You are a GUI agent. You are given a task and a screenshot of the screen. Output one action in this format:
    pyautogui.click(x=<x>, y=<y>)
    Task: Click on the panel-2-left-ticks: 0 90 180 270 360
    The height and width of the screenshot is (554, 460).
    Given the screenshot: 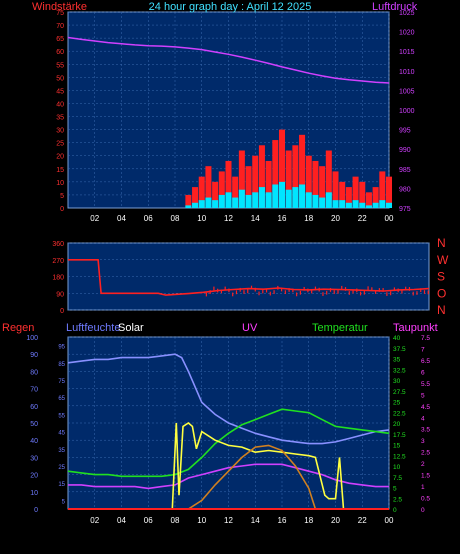 What is the action you would take?
    pyautogui.click(x=58, y=278)
    